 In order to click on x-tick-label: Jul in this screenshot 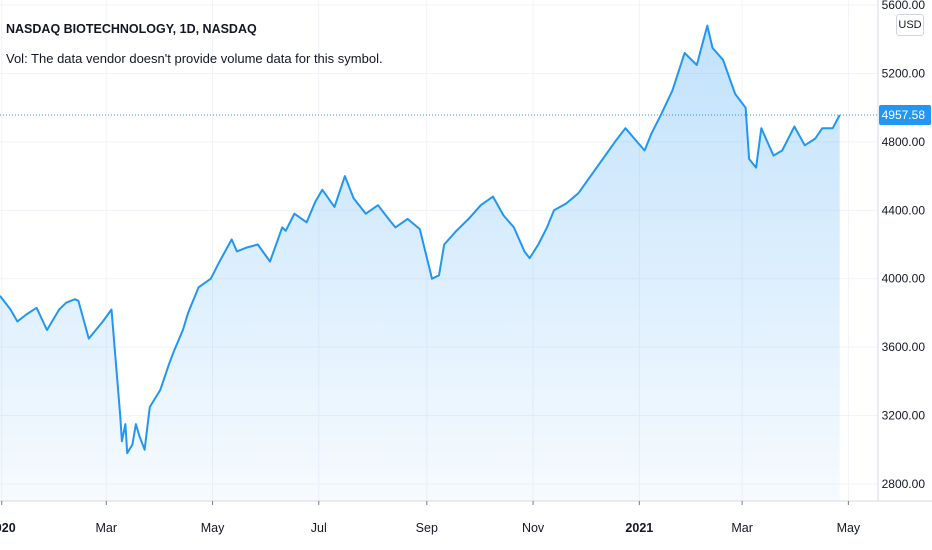, I will do `click(319, 528)`.